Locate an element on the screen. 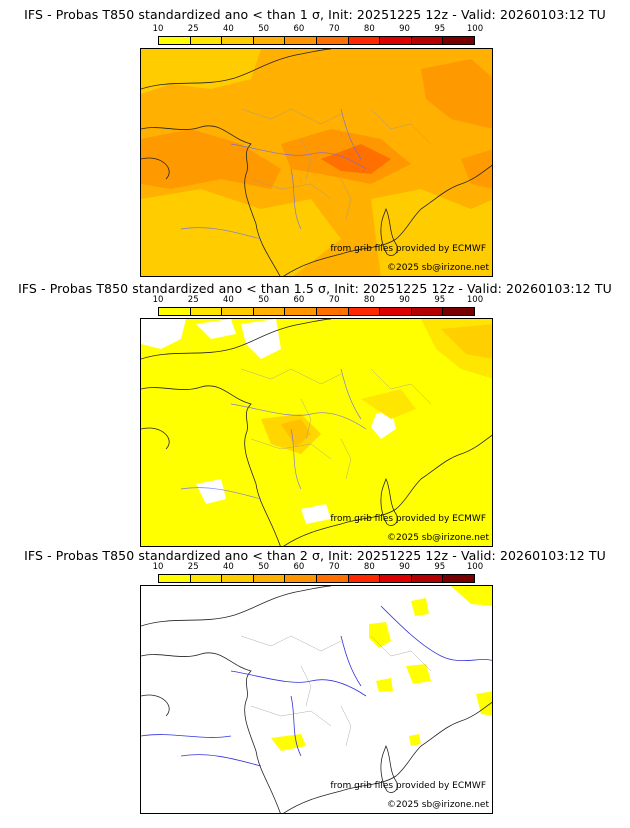 This screenshot has height=828, width=630. copyright-credit: ©2025 sb@irizone.net is located at coordinates (438, 268).